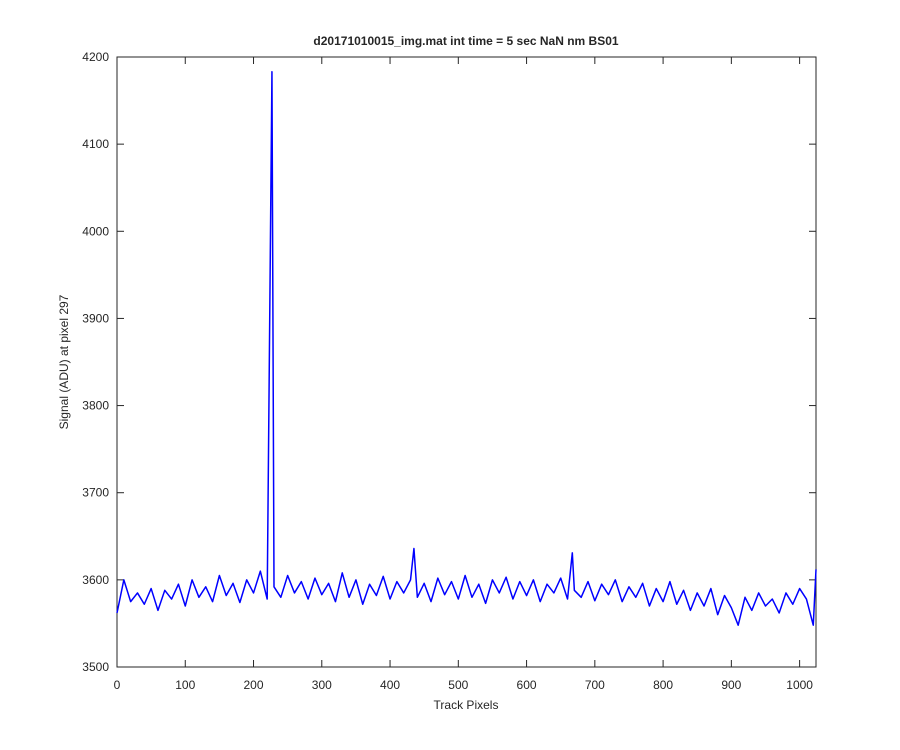 The width and height of the screenshot is (900, 750). Describe the element at coordinates (95, 667) in the screenshot. I see `y-tick-label: 3500` at that location.